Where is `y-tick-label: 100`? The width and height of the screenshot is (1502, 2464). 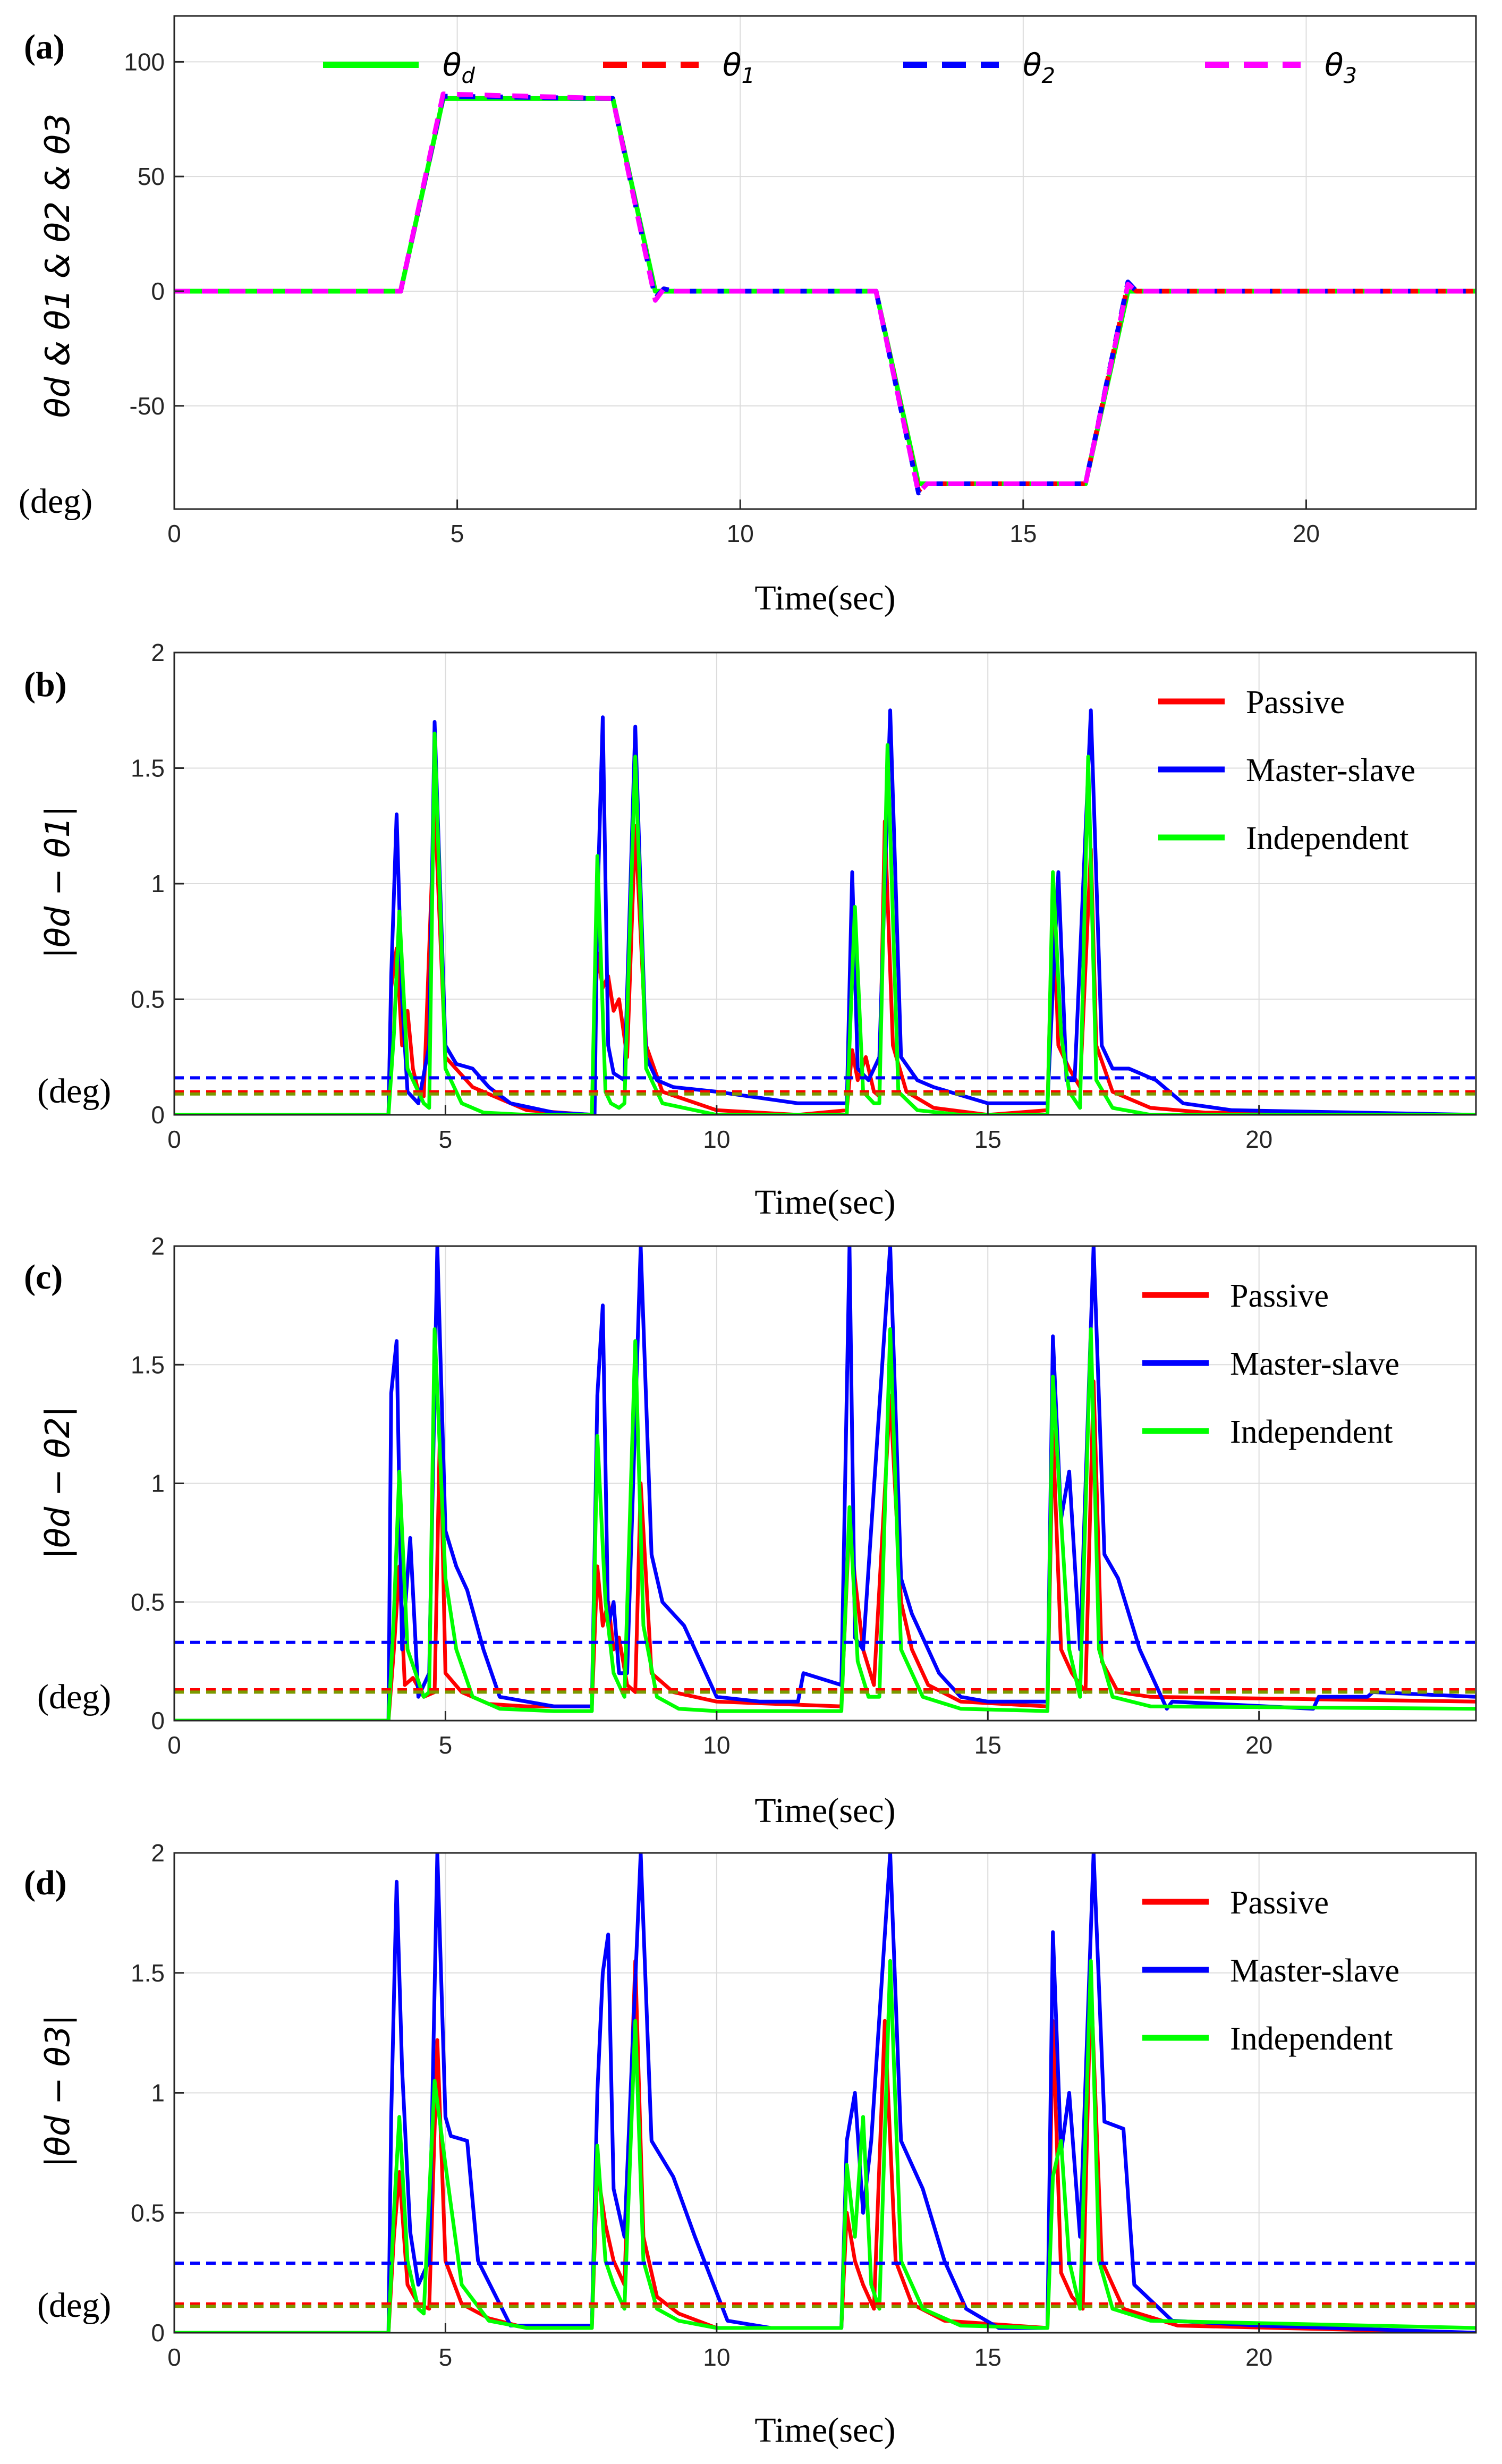 y-tick-label: 100 is located at coordinates (145, 61).